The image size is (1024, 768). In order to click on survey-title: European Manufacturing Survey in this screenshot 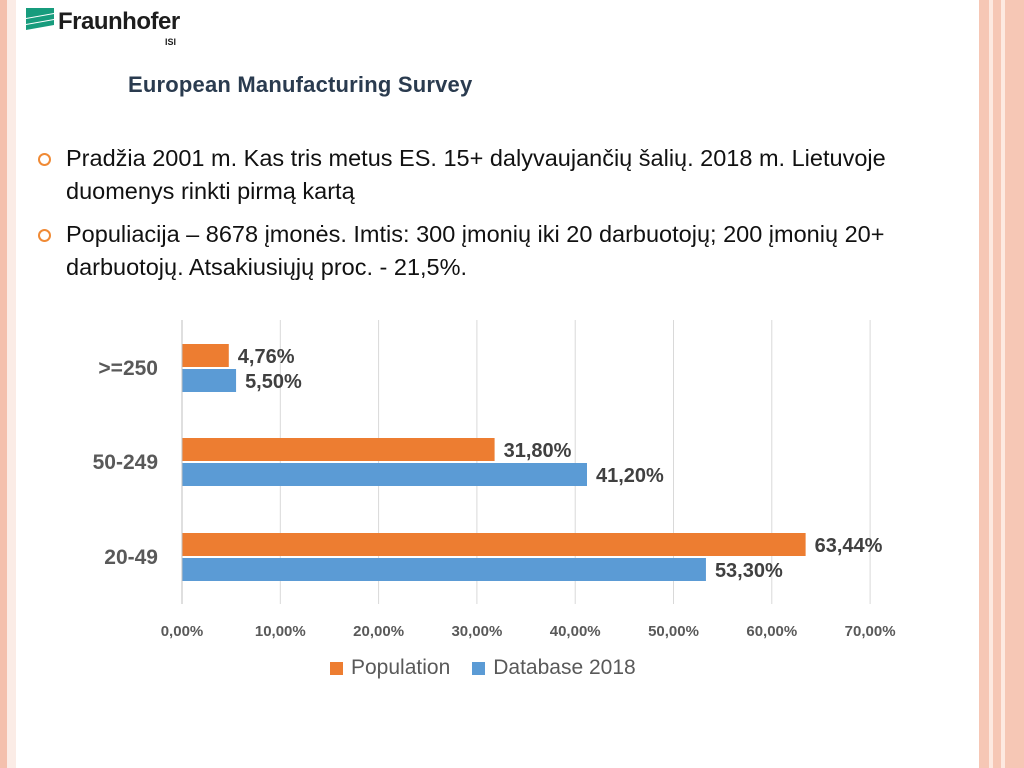, I will do `click(300, 84)`.